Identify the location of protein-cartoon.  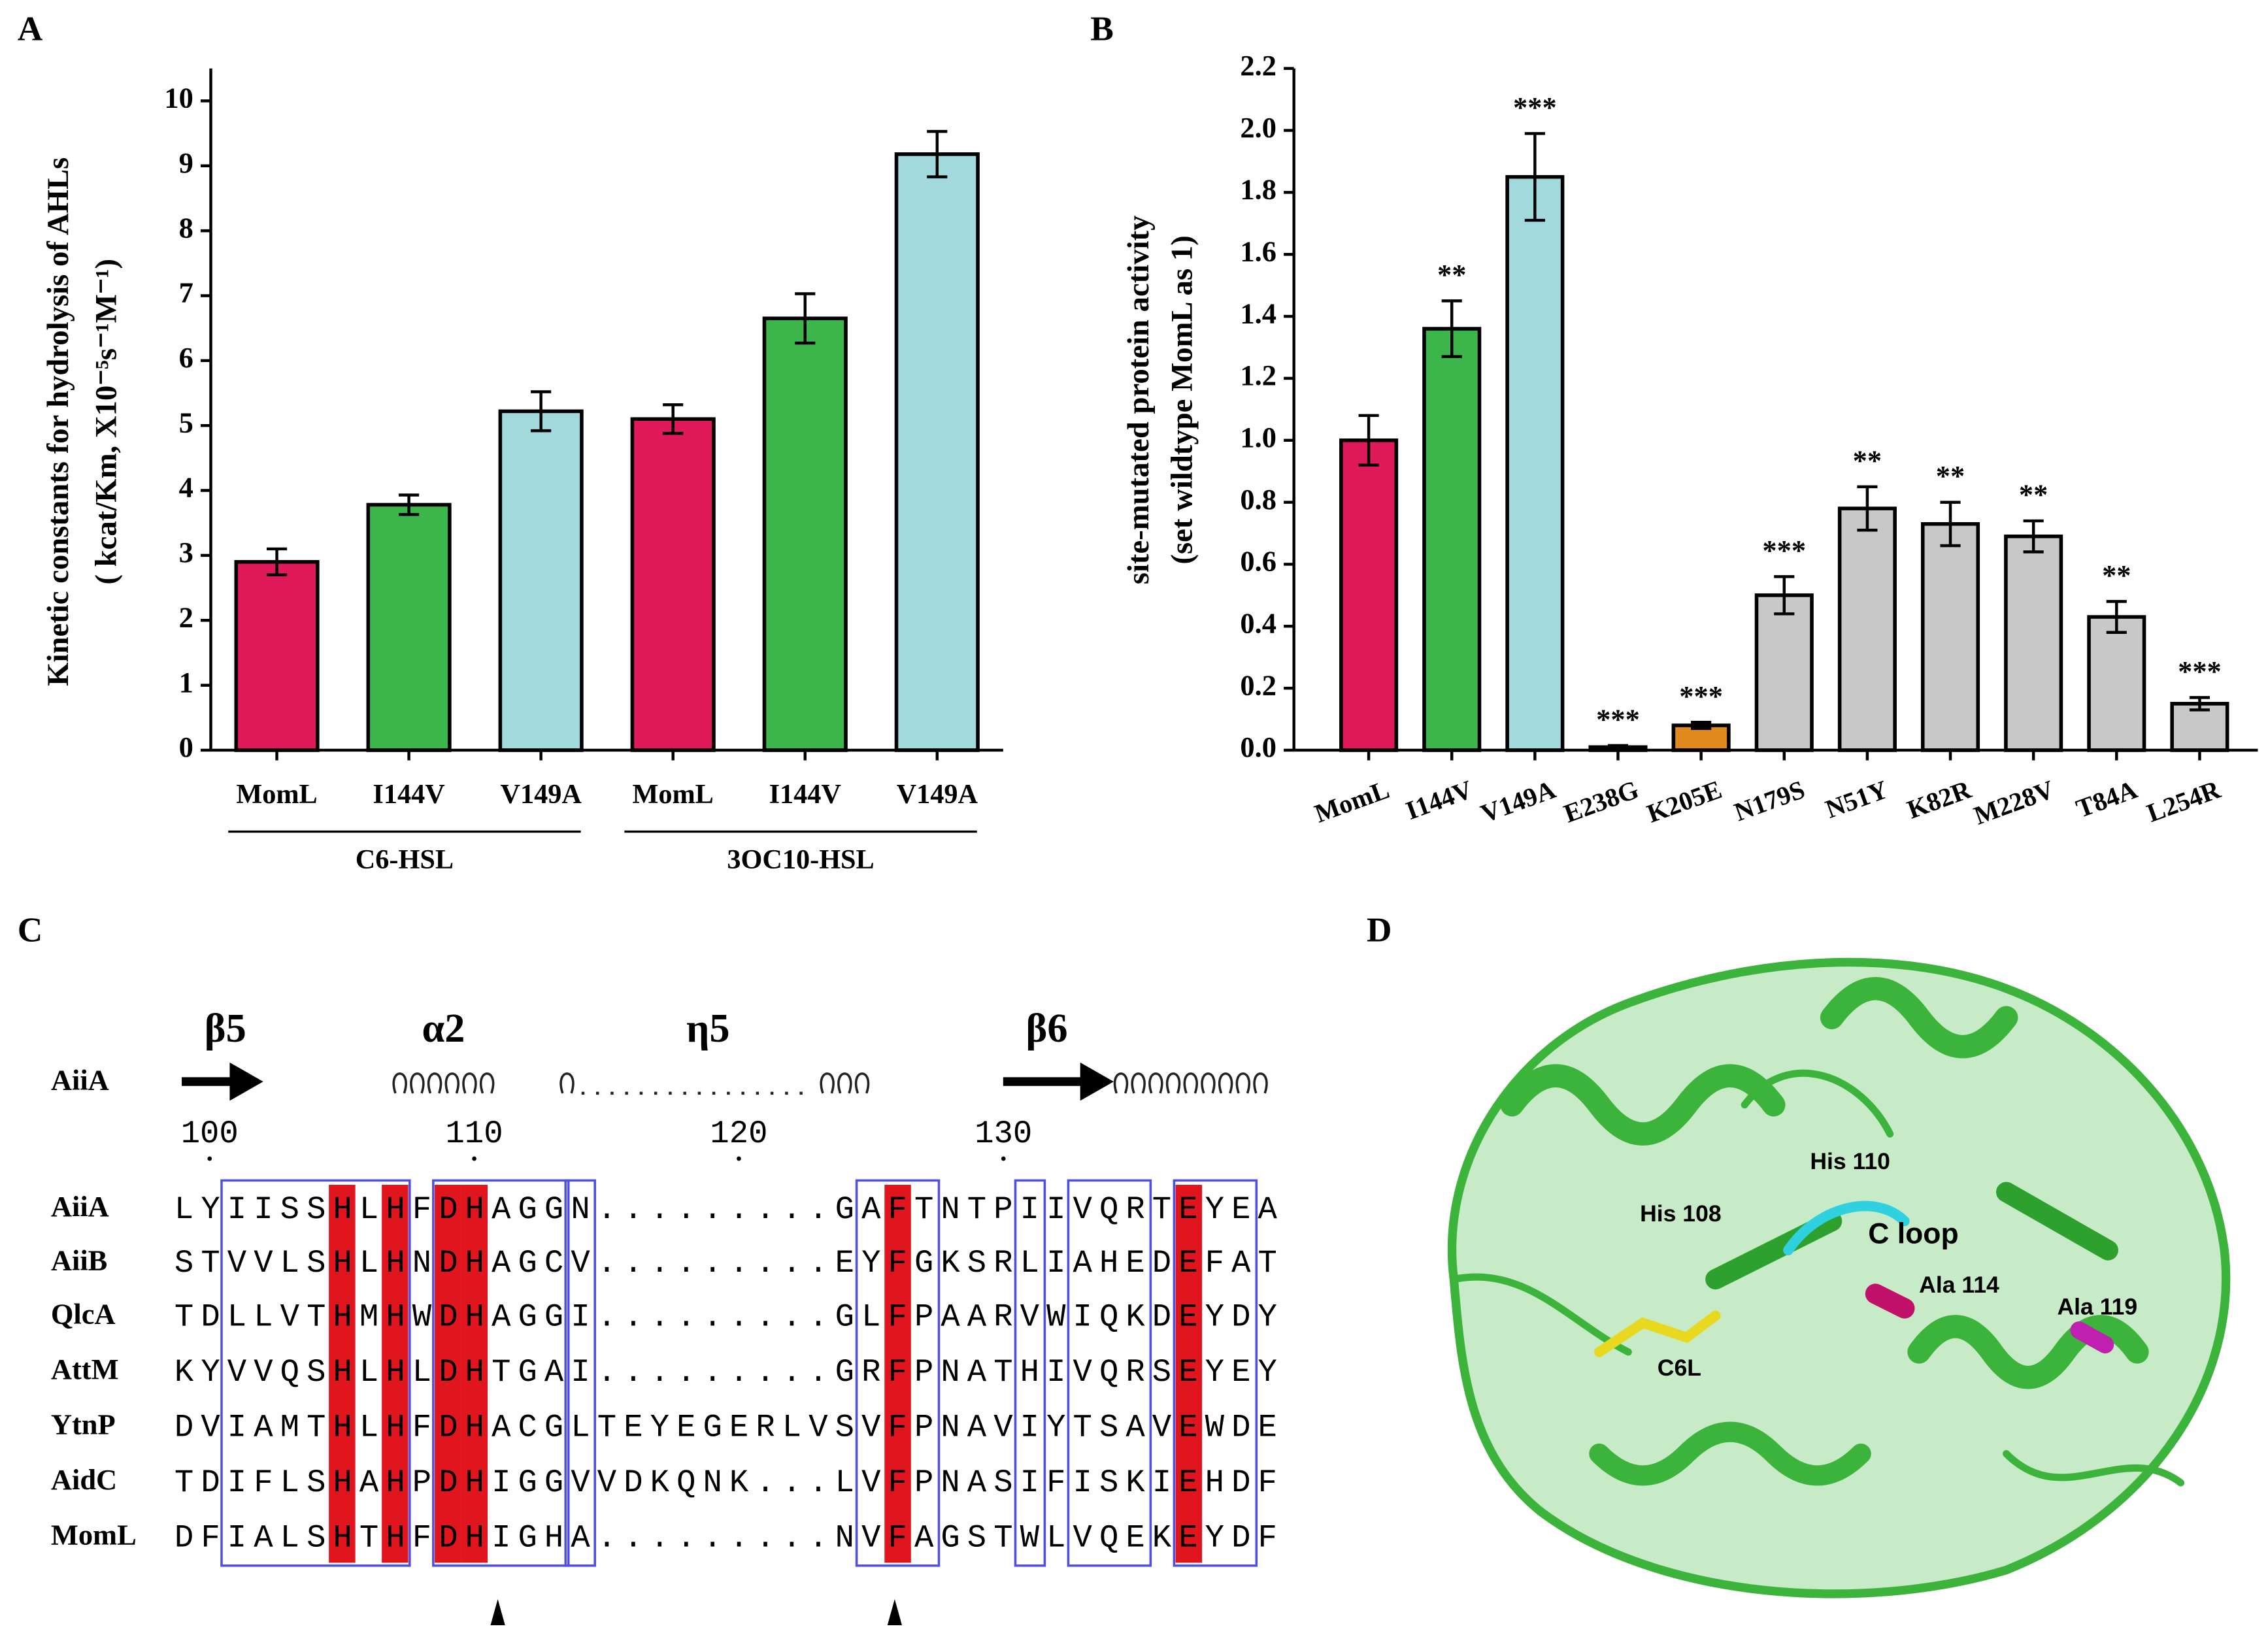
(1839, 1277).